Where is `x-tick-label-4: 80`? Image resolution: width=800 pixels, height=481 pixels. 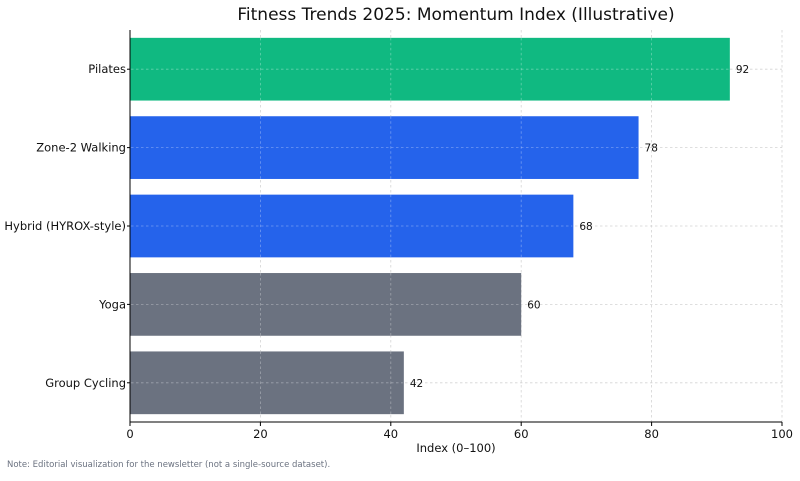 x-tick-label-4: 80 is located at coordinates (651, 434).